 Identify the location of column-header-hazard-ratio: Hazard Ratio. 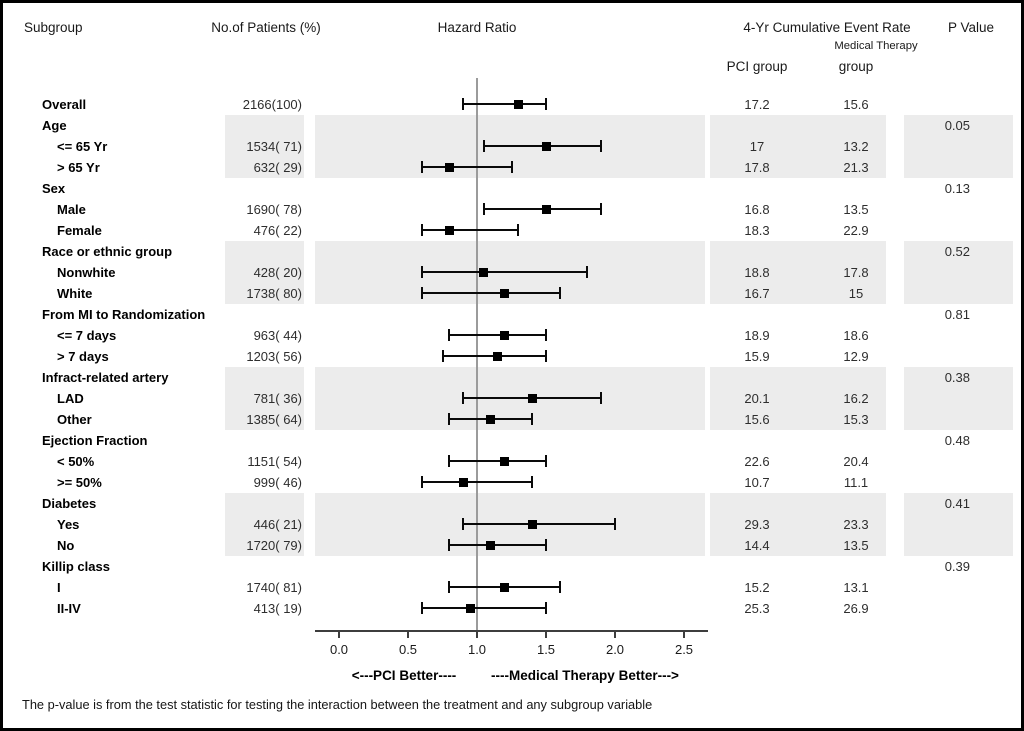
(477, 27).